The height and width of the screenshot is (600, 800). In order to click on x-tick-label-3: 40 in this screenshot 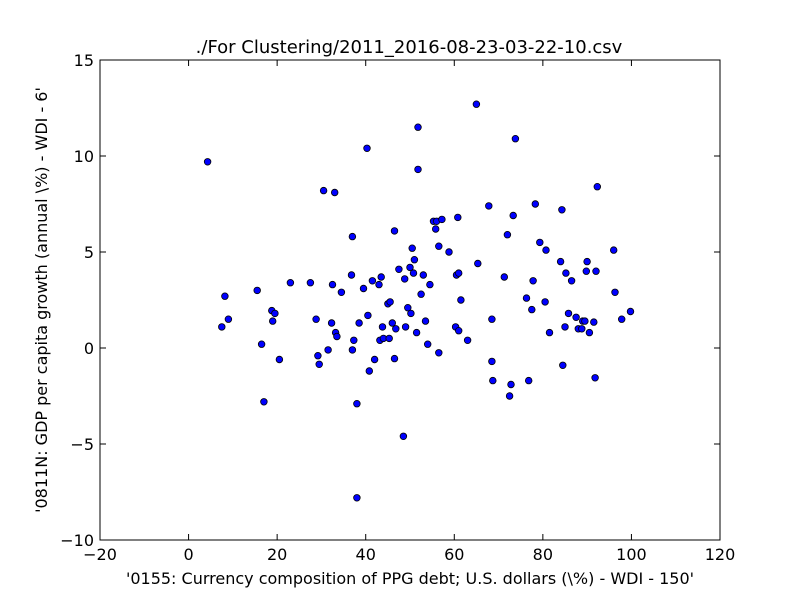, I will do `click(366, 554)`.